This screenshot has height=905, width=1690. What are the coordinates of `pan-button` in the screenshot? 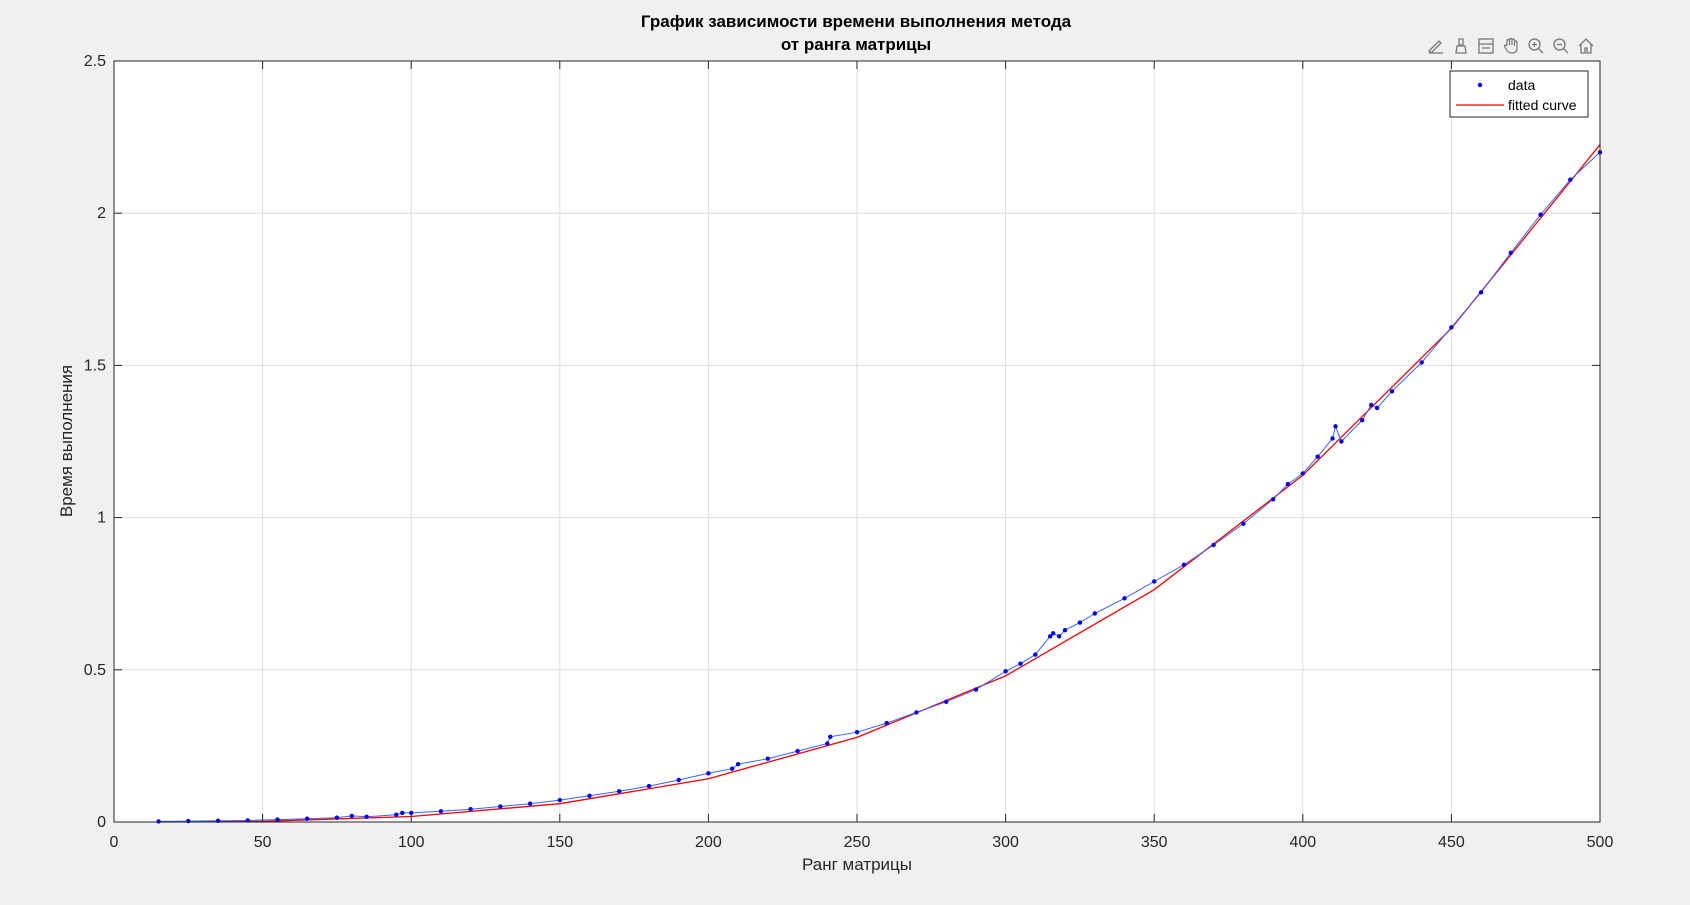 It's located at (1510, 46).